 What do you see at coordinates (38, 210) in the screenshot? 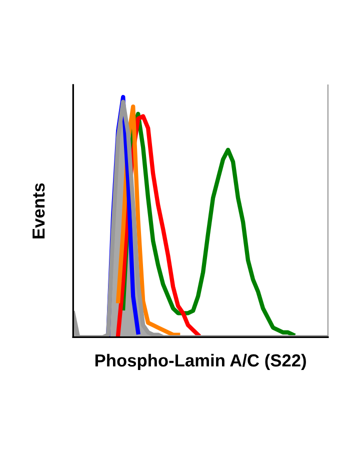
I see `y-axis-title: Events` at bounding box center [38, 210].